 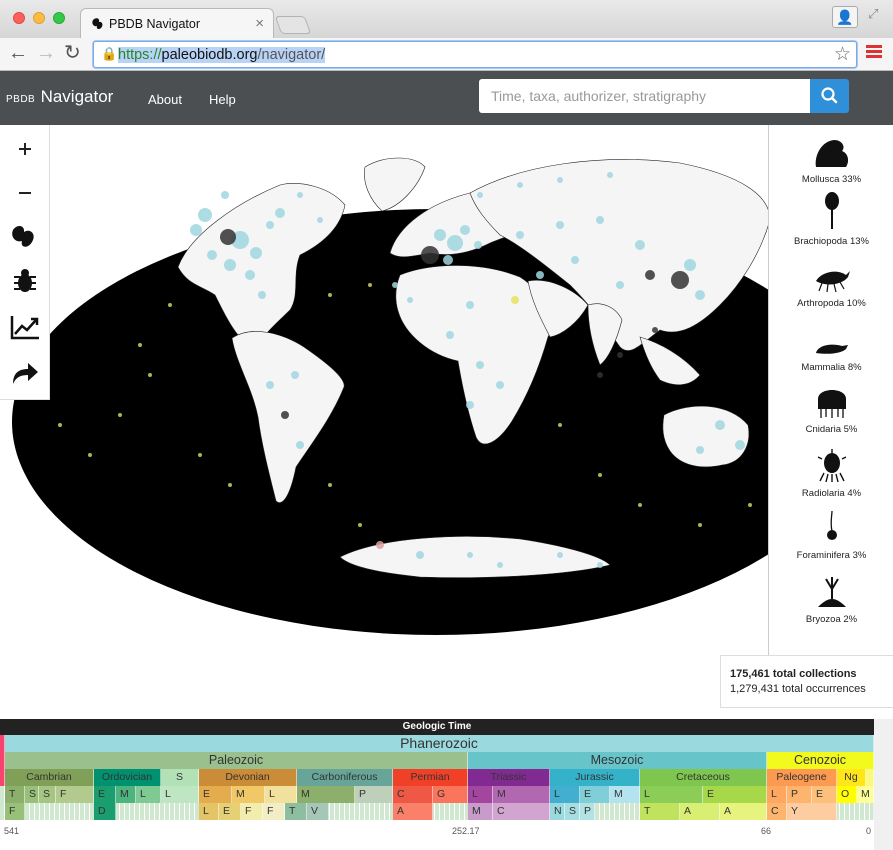 I want to click on age-cell: Y, so click(x=812, y=811).